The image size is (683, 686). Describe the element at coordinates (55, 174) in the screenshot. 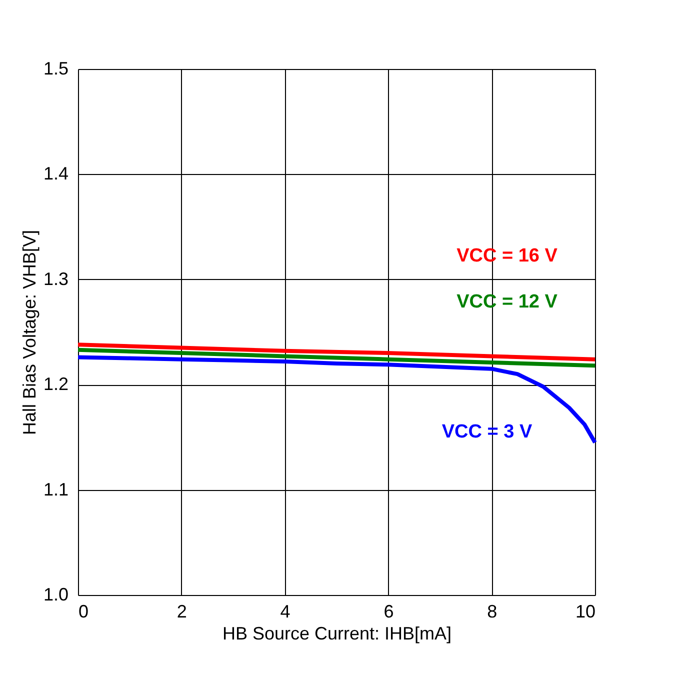

I see `y-tick-label: 1.4` at that location.